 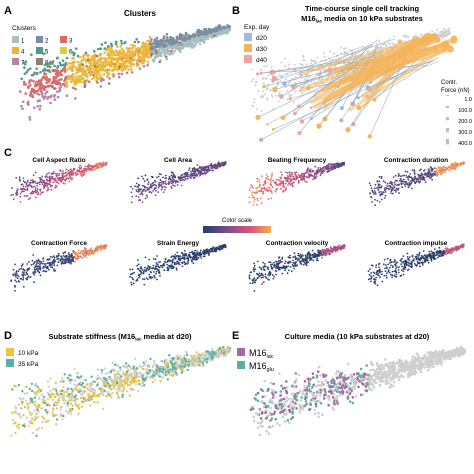 I want to click on feature-map: Contraction Force, so click(x=59, y=266).